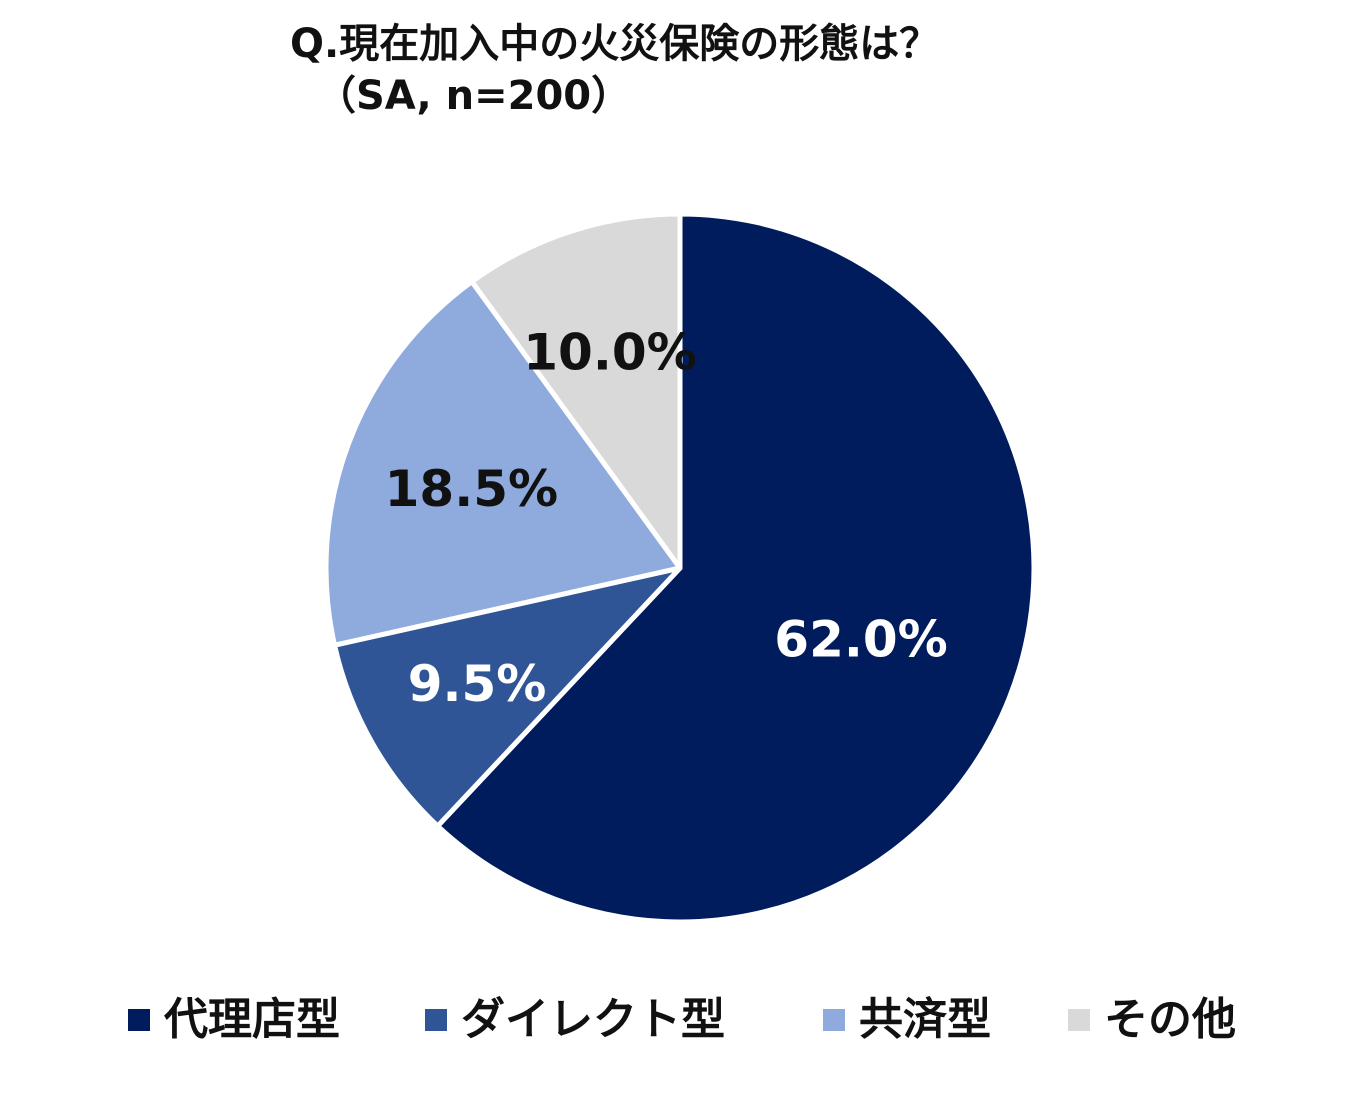 The width and height of the screenshot is (1361, 1100). Describe the element at coordinates (670, 70) in the screenshot. I see `chart-title: Q.現在加入中の火災保険の形態は？ （SA, n=200）` at that location.